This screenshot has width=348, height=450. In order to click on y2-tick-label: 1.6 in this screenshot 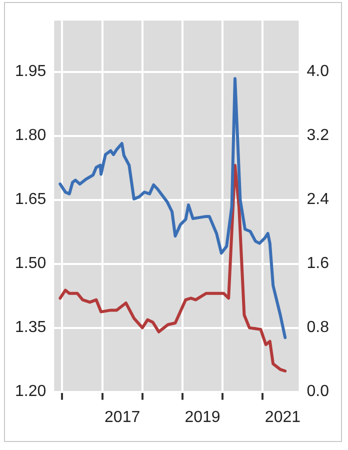, I will do `click(318, 263)`.